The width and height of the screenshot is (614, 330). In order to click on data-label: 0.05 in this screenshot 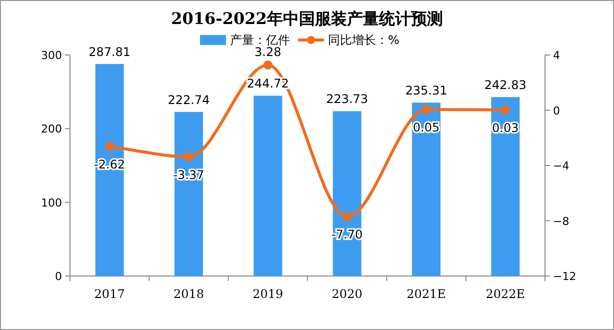, I will do `click(426, 127)`.